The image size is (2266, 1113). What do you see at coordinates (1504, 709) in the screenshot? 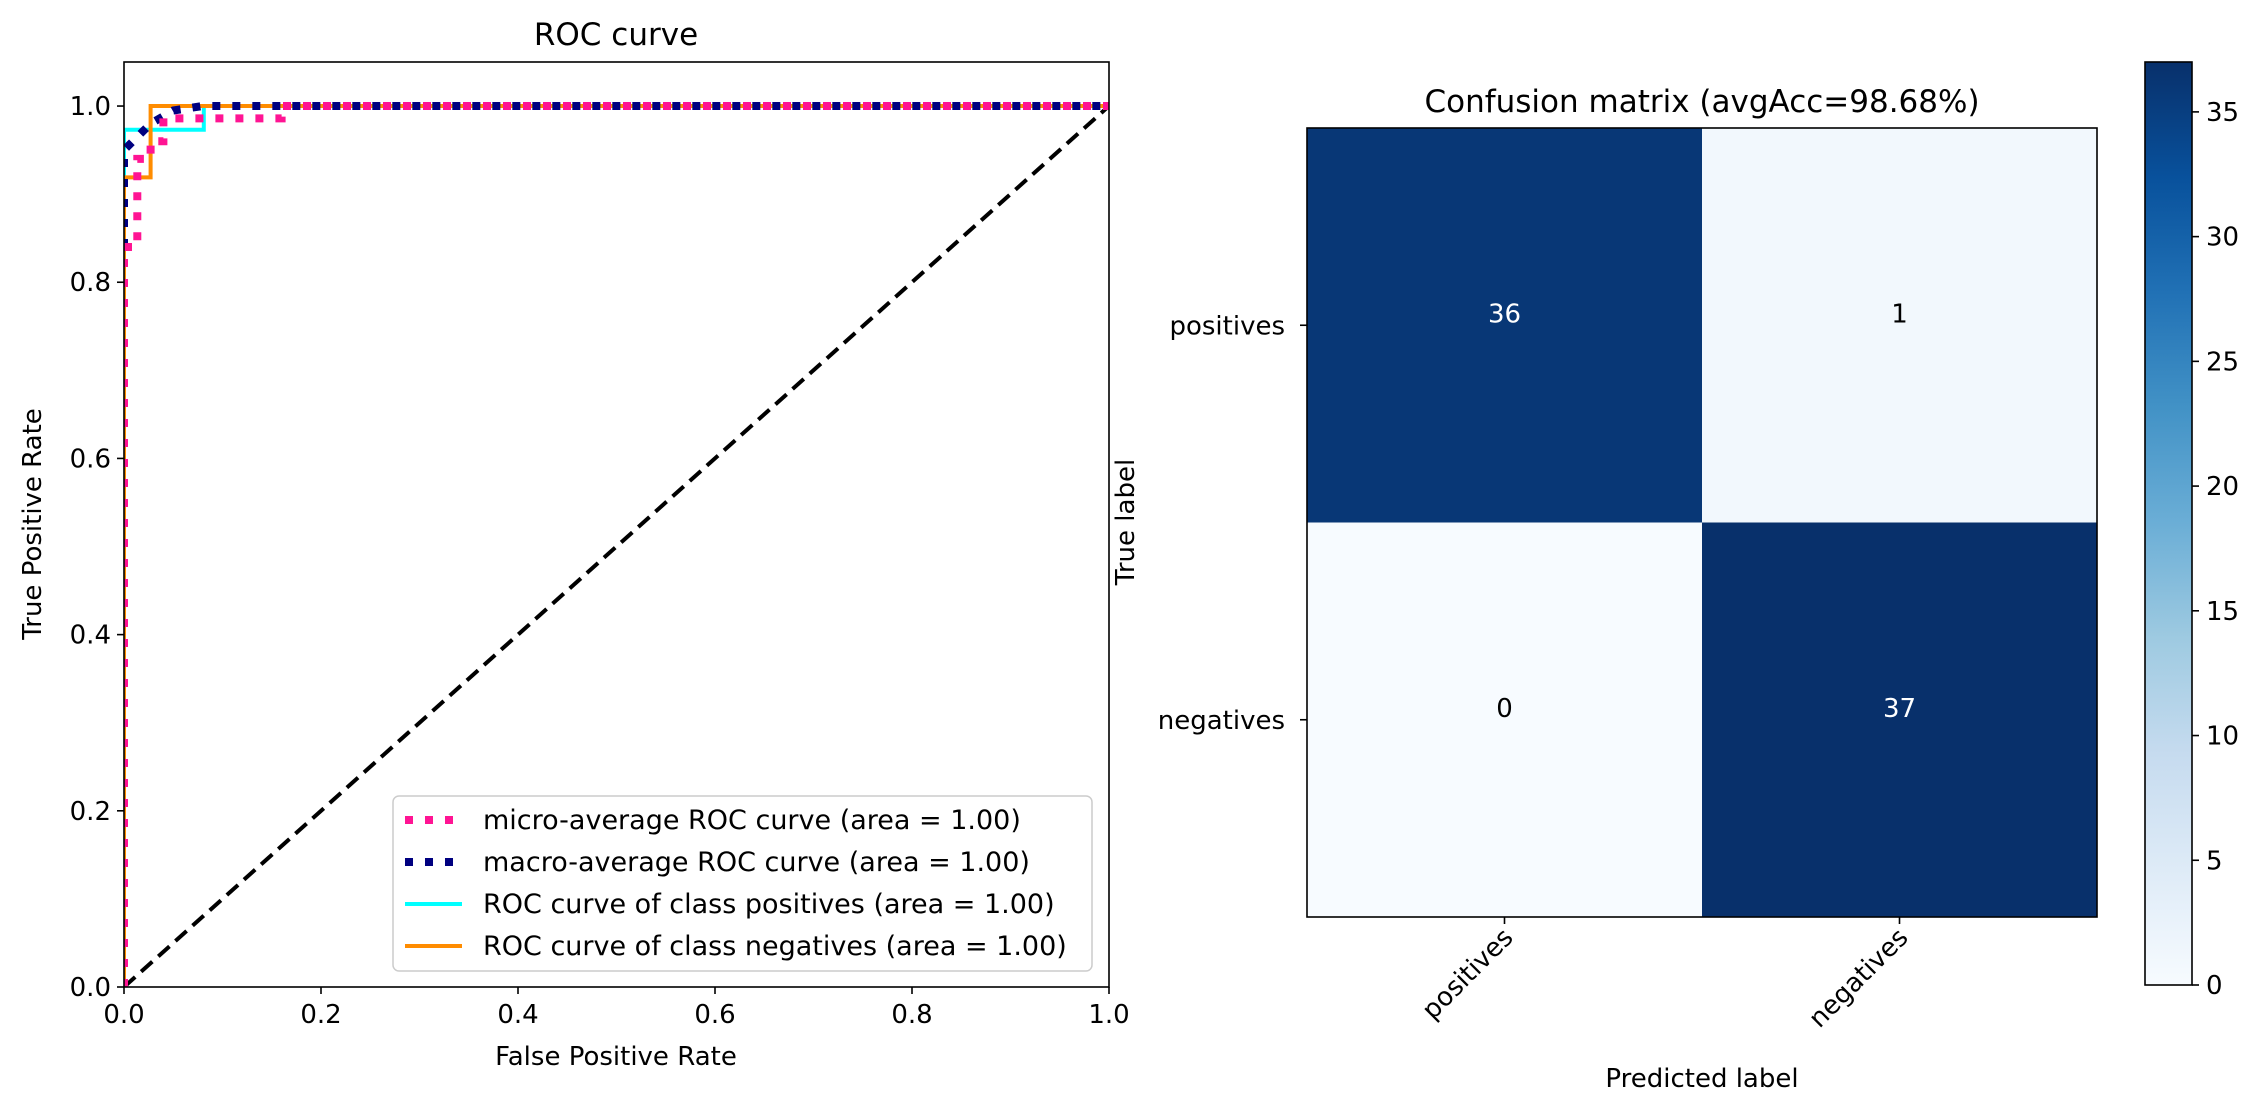
I see `confusion-matrix-cell-value: 0` at bounding box center [1504, 709].